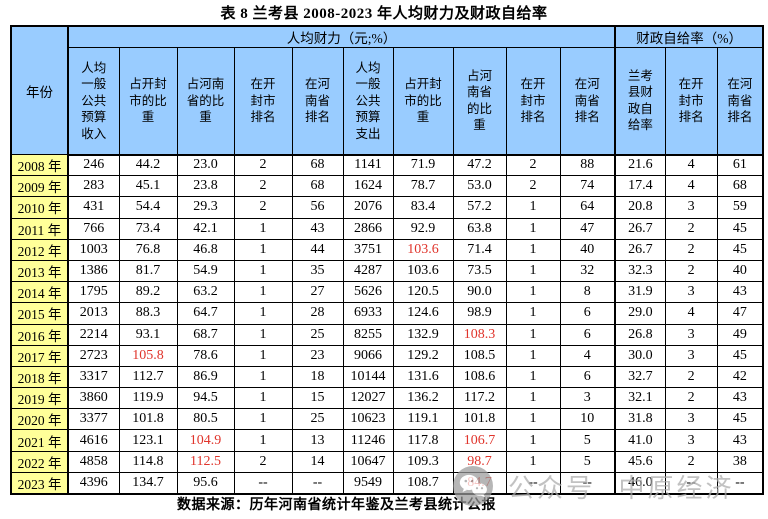  Describe the element at coordinates (691, 101) in the screenshot. I see `col-header-selfsufficiency-rank-kaifeng: 在开 封市 排名` at that location.